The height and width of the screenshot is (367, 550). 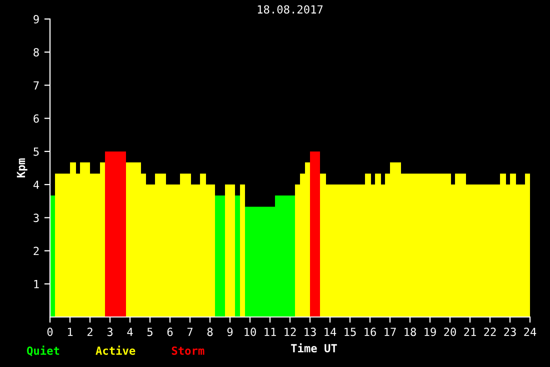 I want to click on y-tick-label: 1, so click(x=36, y=284).